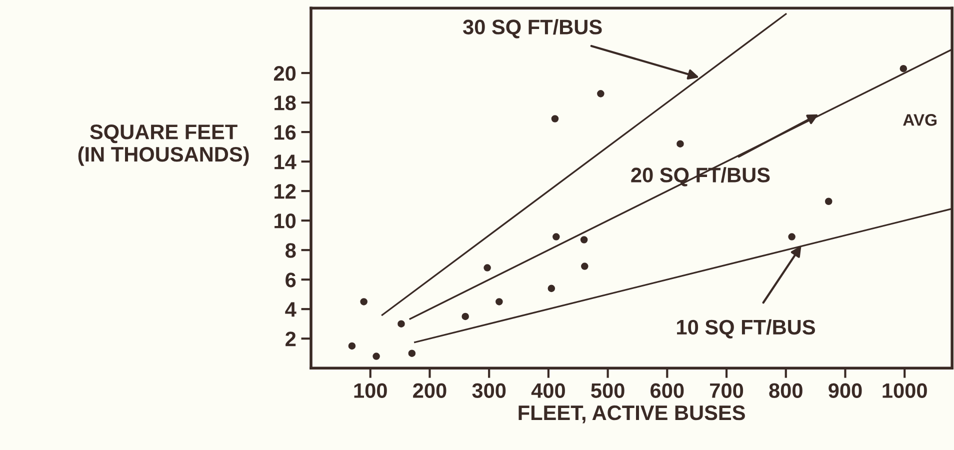 The width and height of the screenshot is (954, 450). What do you see at coordinates (548, 390) in the screenshot?
I see `x-tick-label: 400` at bounding box center [548, 390].